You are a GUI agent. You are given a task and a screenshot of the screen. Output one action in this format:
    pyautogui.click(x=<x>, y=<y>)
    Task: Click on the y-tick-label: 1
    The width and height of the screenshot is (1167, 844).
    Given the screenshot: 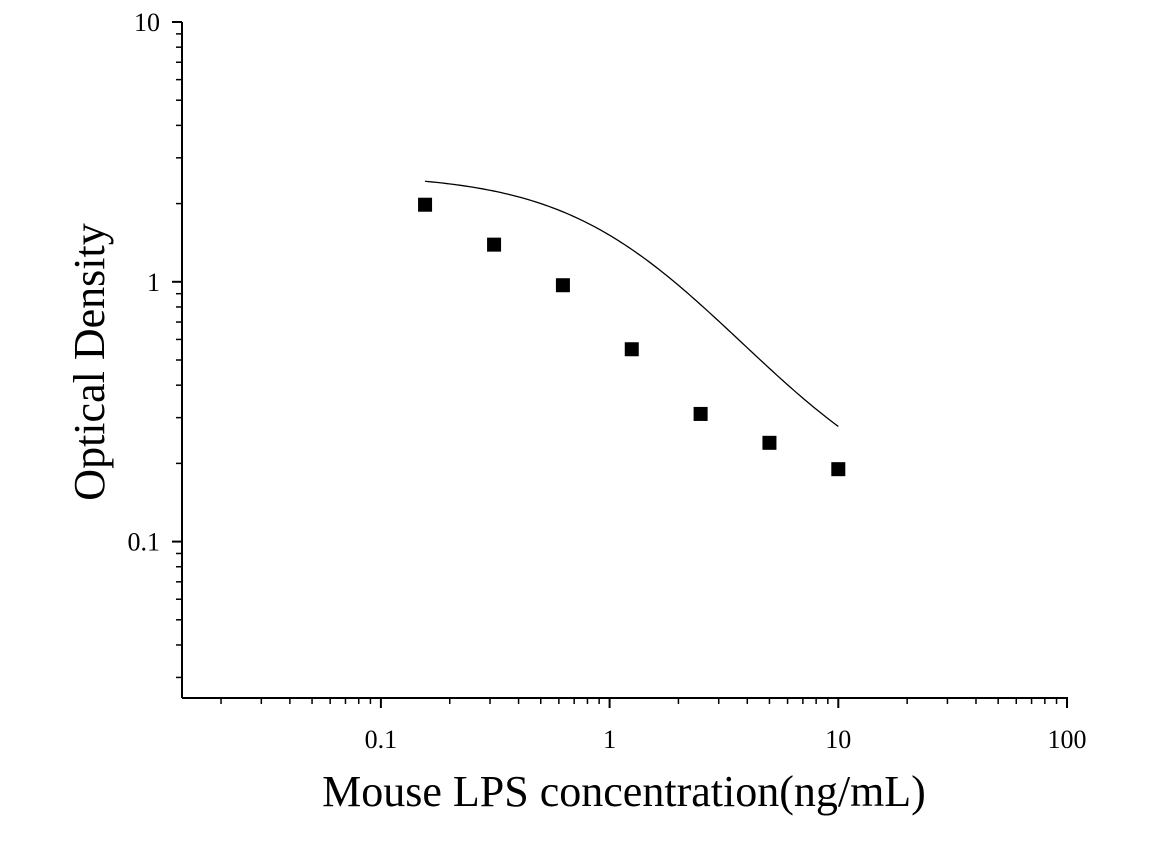 What is the action you would take?
    pyautogui.click(x=153, y=282)
    